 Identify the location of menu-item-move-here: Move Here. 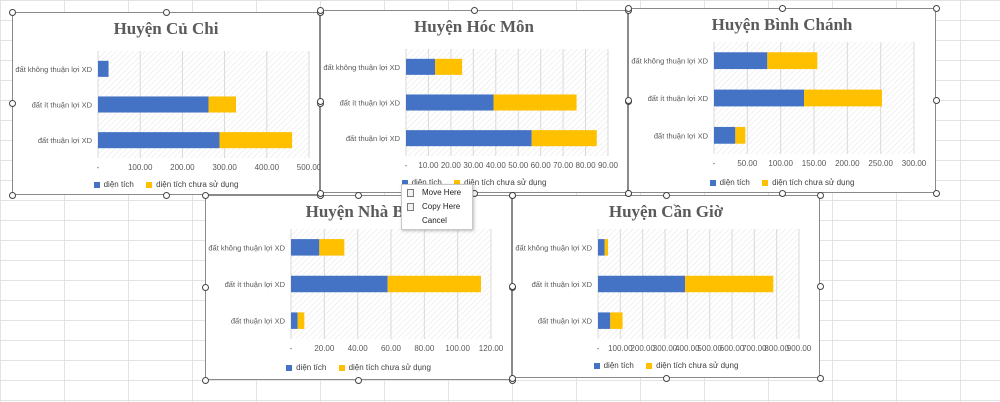
(437, 193).